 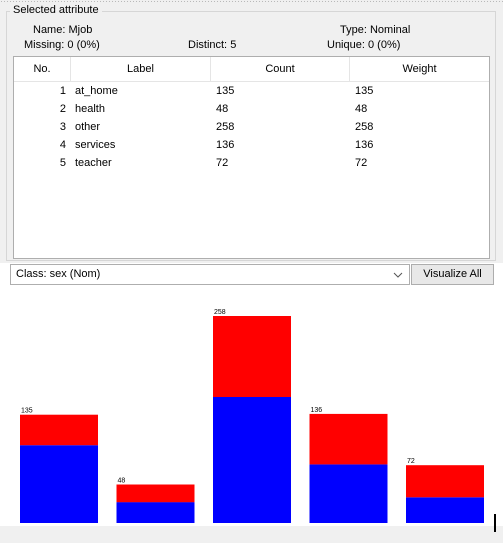 I want to click on cell-weight: 258, so click(x=364, y=127).